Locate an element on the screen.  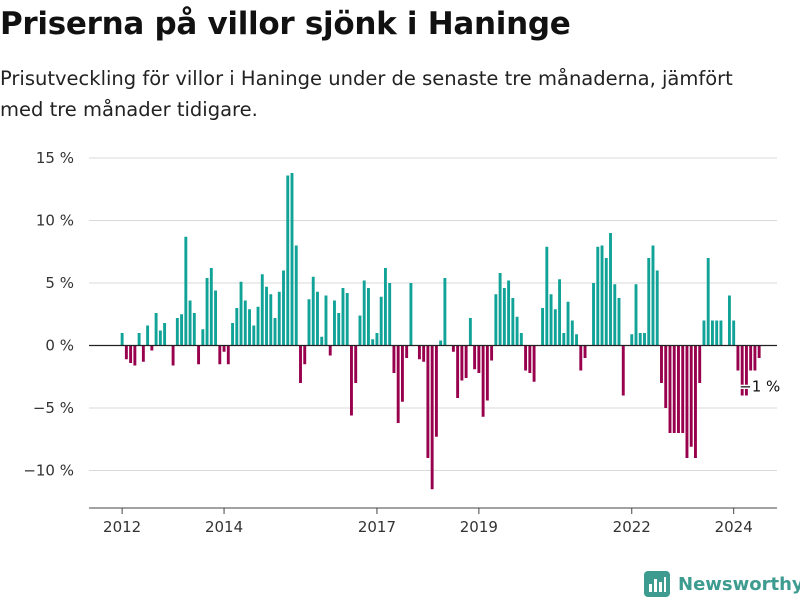
brand-logo: Newsworthy is located at coordinates (722, 584).